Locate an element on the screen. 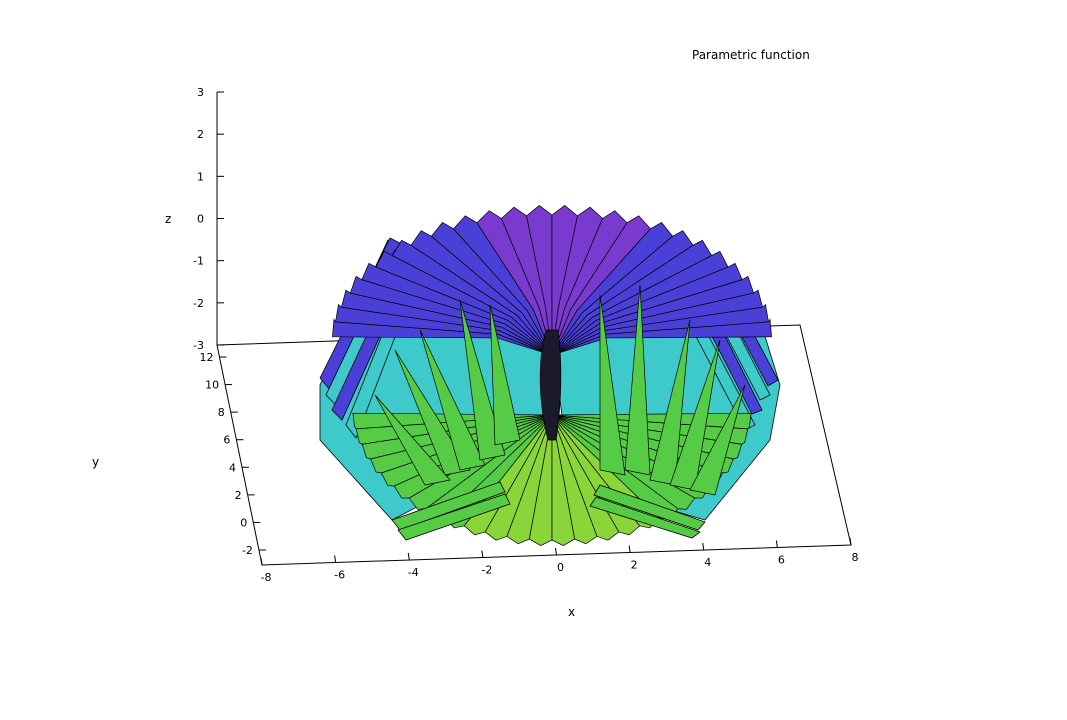 Image resolution: width=1067 pixels, height=720 pixels. z-tick-label: -3 is located at coordinates (198, 345).